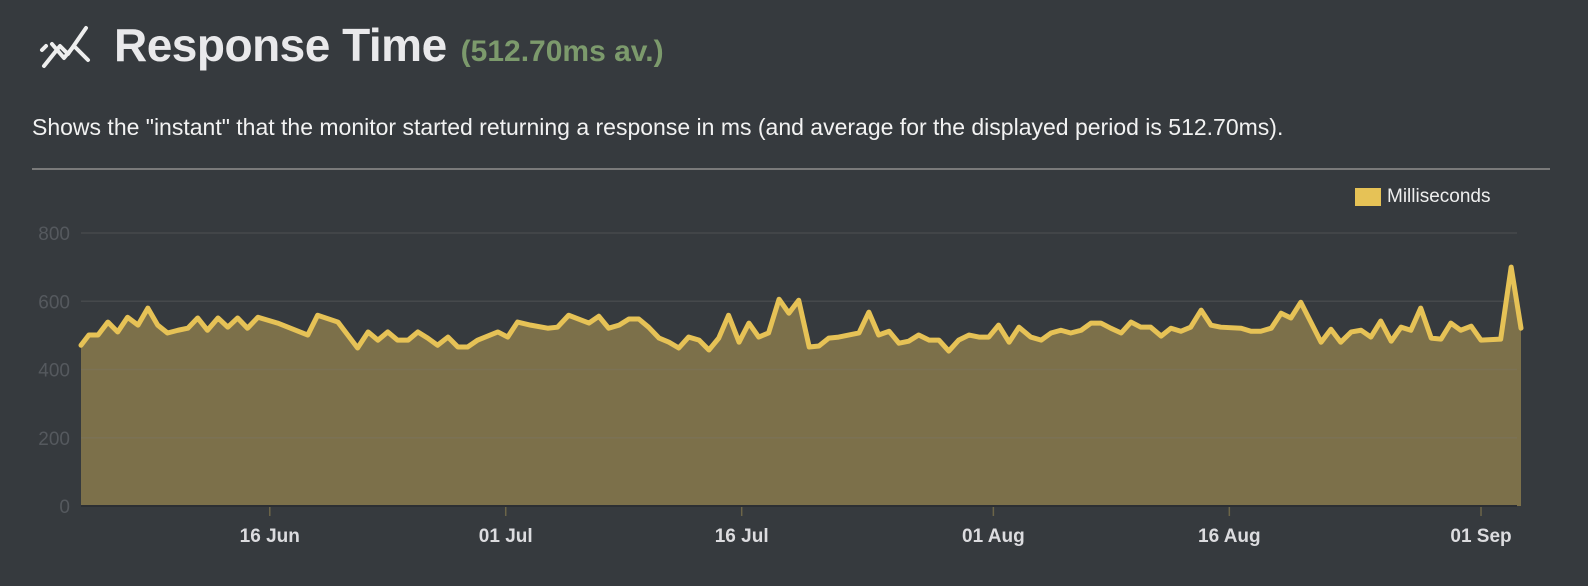 This screenshot has width=1588, height=586. What do you see at coordinates (1480, 536) in the screenshot?
I see `x-tick-label: 01 Sep` at bounding box center [1480, 536].